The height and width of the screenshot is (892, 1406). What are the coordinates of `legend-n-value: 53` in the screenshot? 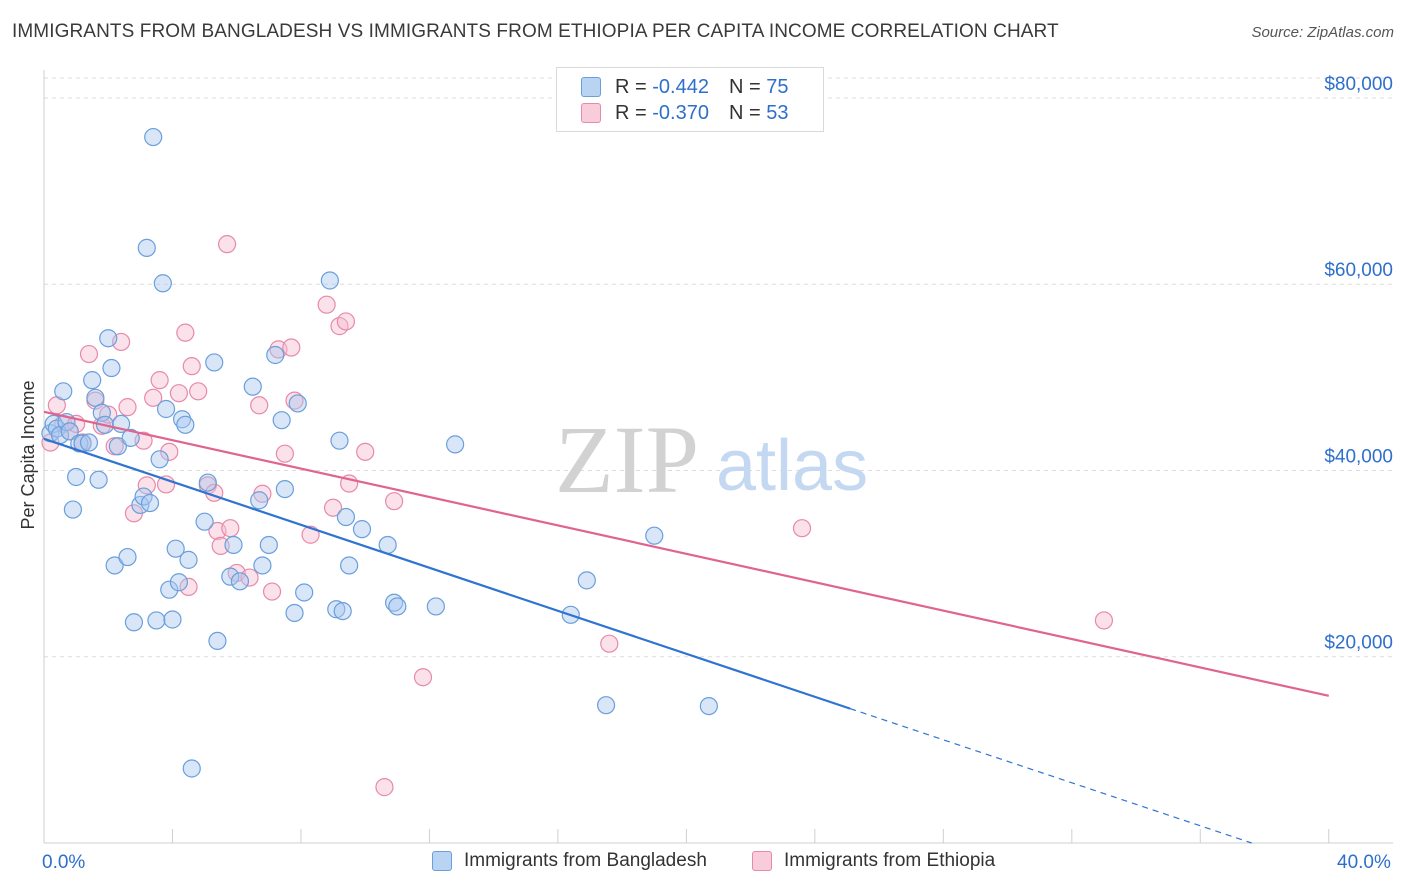 It's located at (777, 112).